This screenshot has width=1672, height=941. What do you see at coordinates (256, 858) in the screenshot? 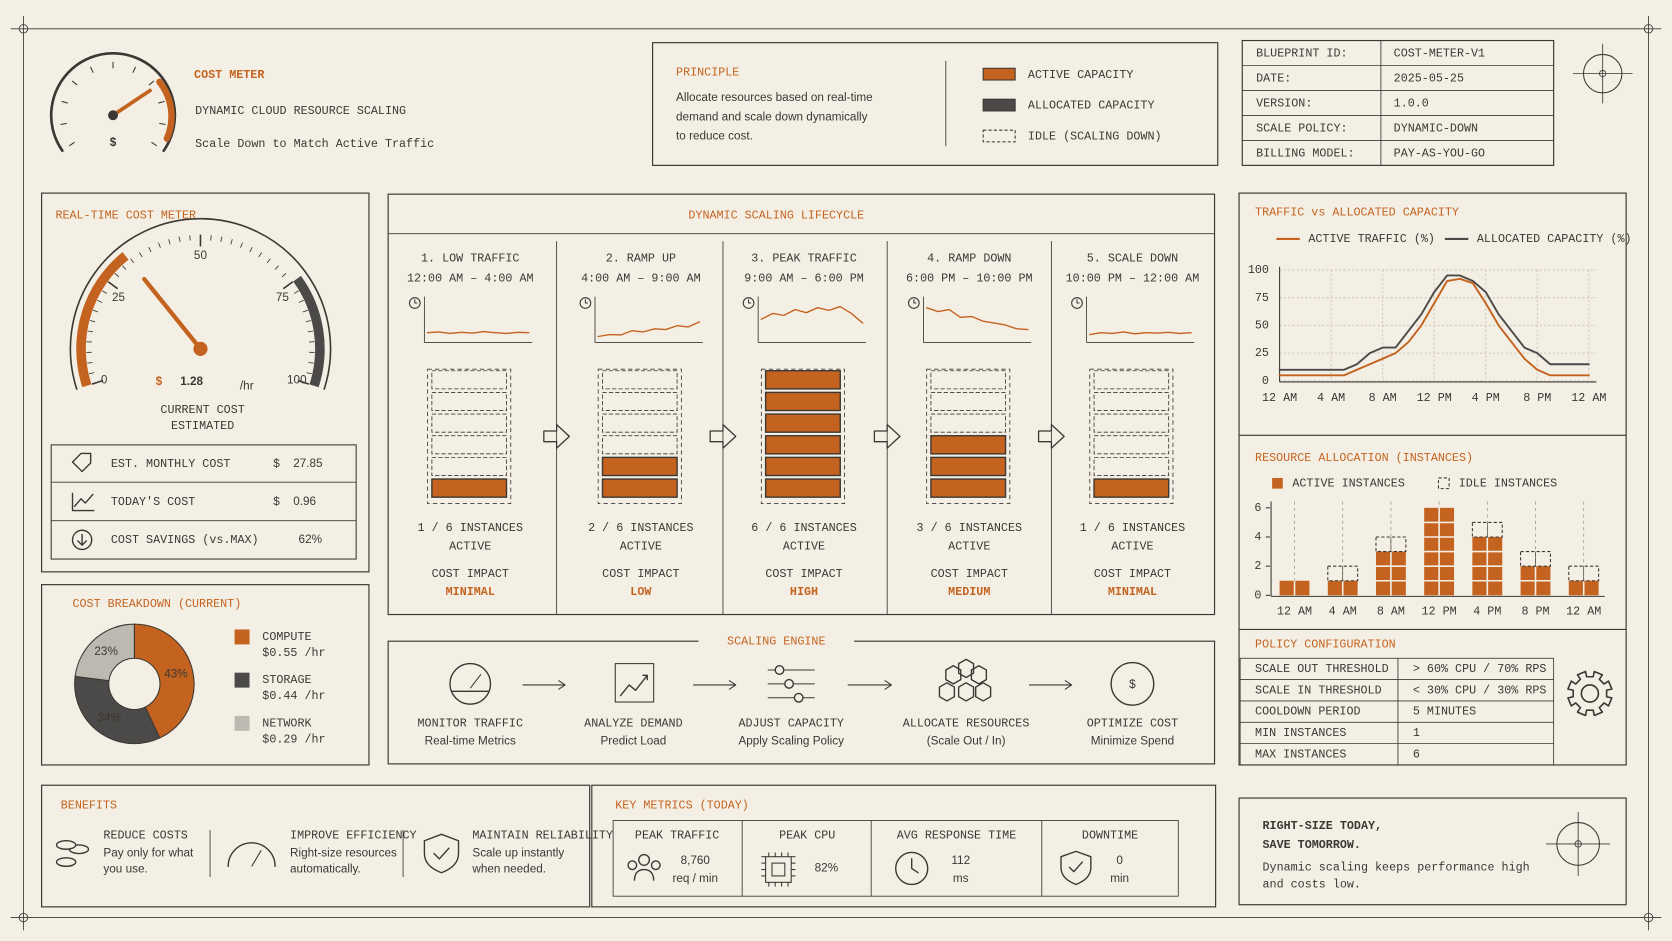
I see `speed-icon` at bounding box center [256, 858].